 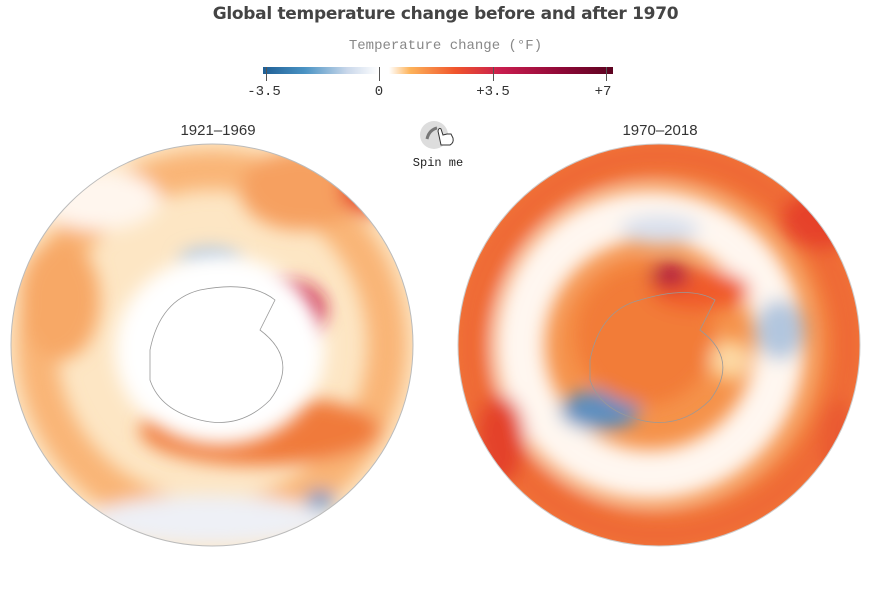 What do you see at coordinates (438, 163) in the screenshot?
I see `spin-label: Spin me` at bounding box center [438, 163].